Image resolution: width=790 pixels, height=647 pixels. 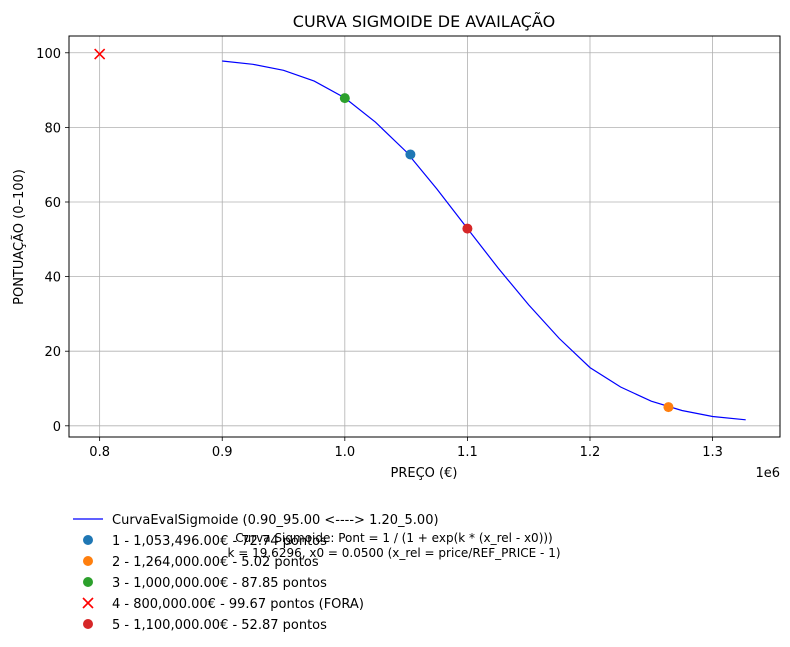 What do you see at coordinates (19, 237) in the screenshot?
I see `y-axis-label: PONTUAÇÃO (0–100)` at bounding box center [19, 237].